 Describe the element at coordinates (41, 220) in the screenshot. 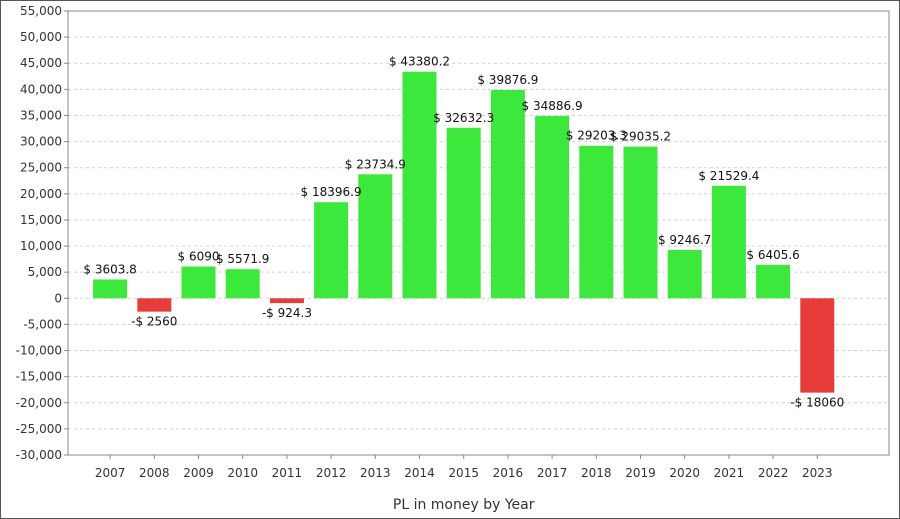

I see `y-tick-label: 15,000` at that location.